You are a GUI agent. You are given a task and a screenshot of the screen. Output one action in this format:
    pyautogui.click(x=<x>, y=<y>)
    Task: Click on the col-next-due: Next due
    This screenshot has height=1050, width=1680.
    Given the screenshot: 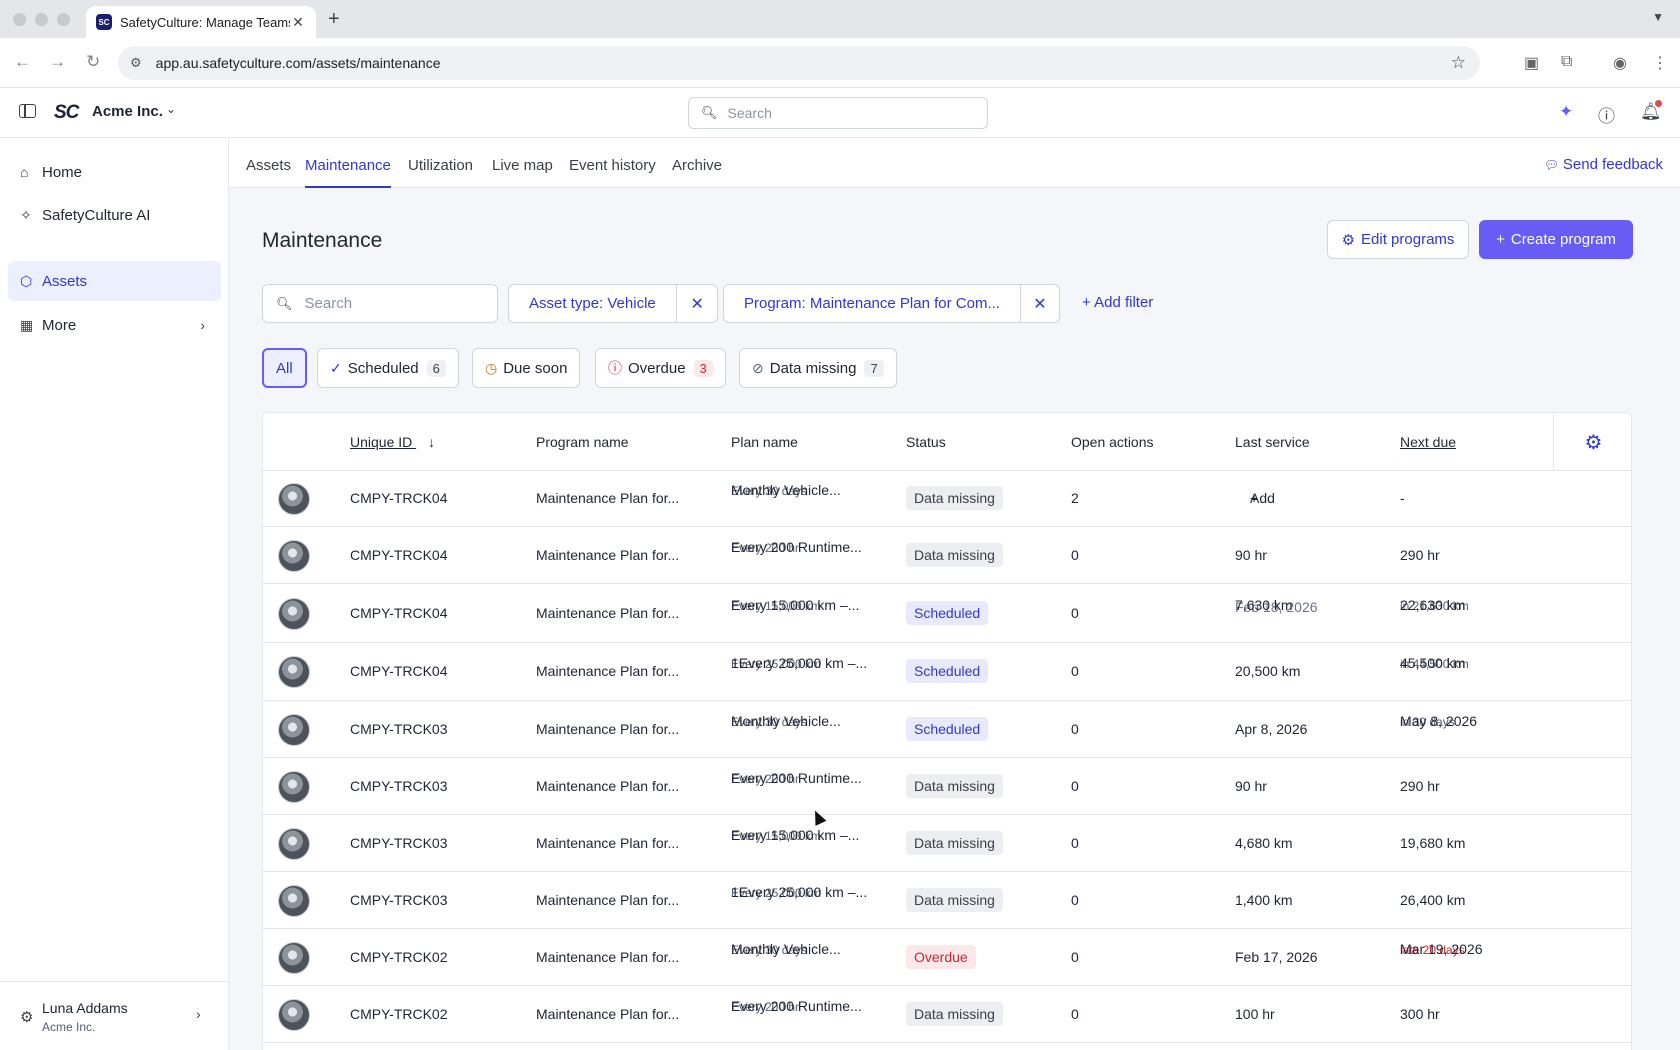 What is the action you would take?
    pyautogui.click(x=1428, y=442)
    